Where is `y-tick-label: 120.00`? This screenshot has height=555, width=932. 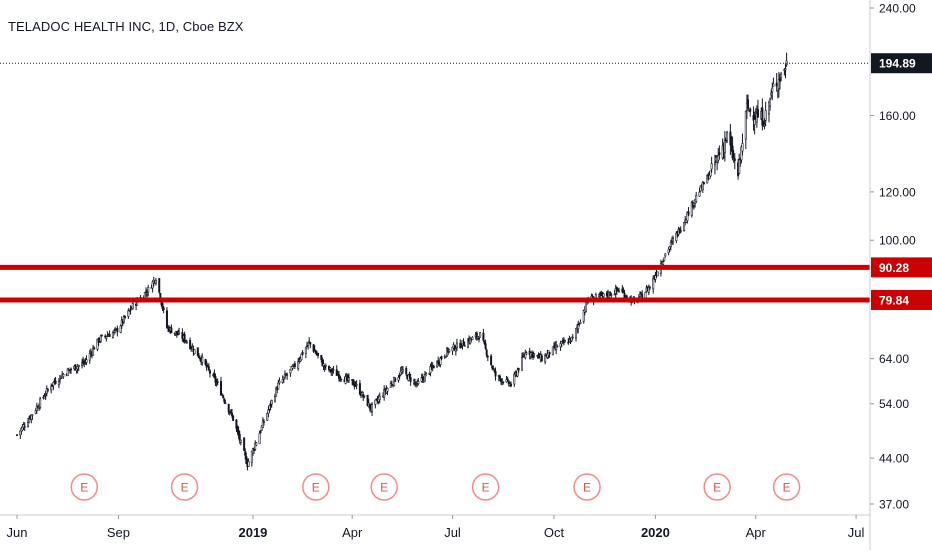 y-tick-label: 120.00 is located at coordinates (897, 192).